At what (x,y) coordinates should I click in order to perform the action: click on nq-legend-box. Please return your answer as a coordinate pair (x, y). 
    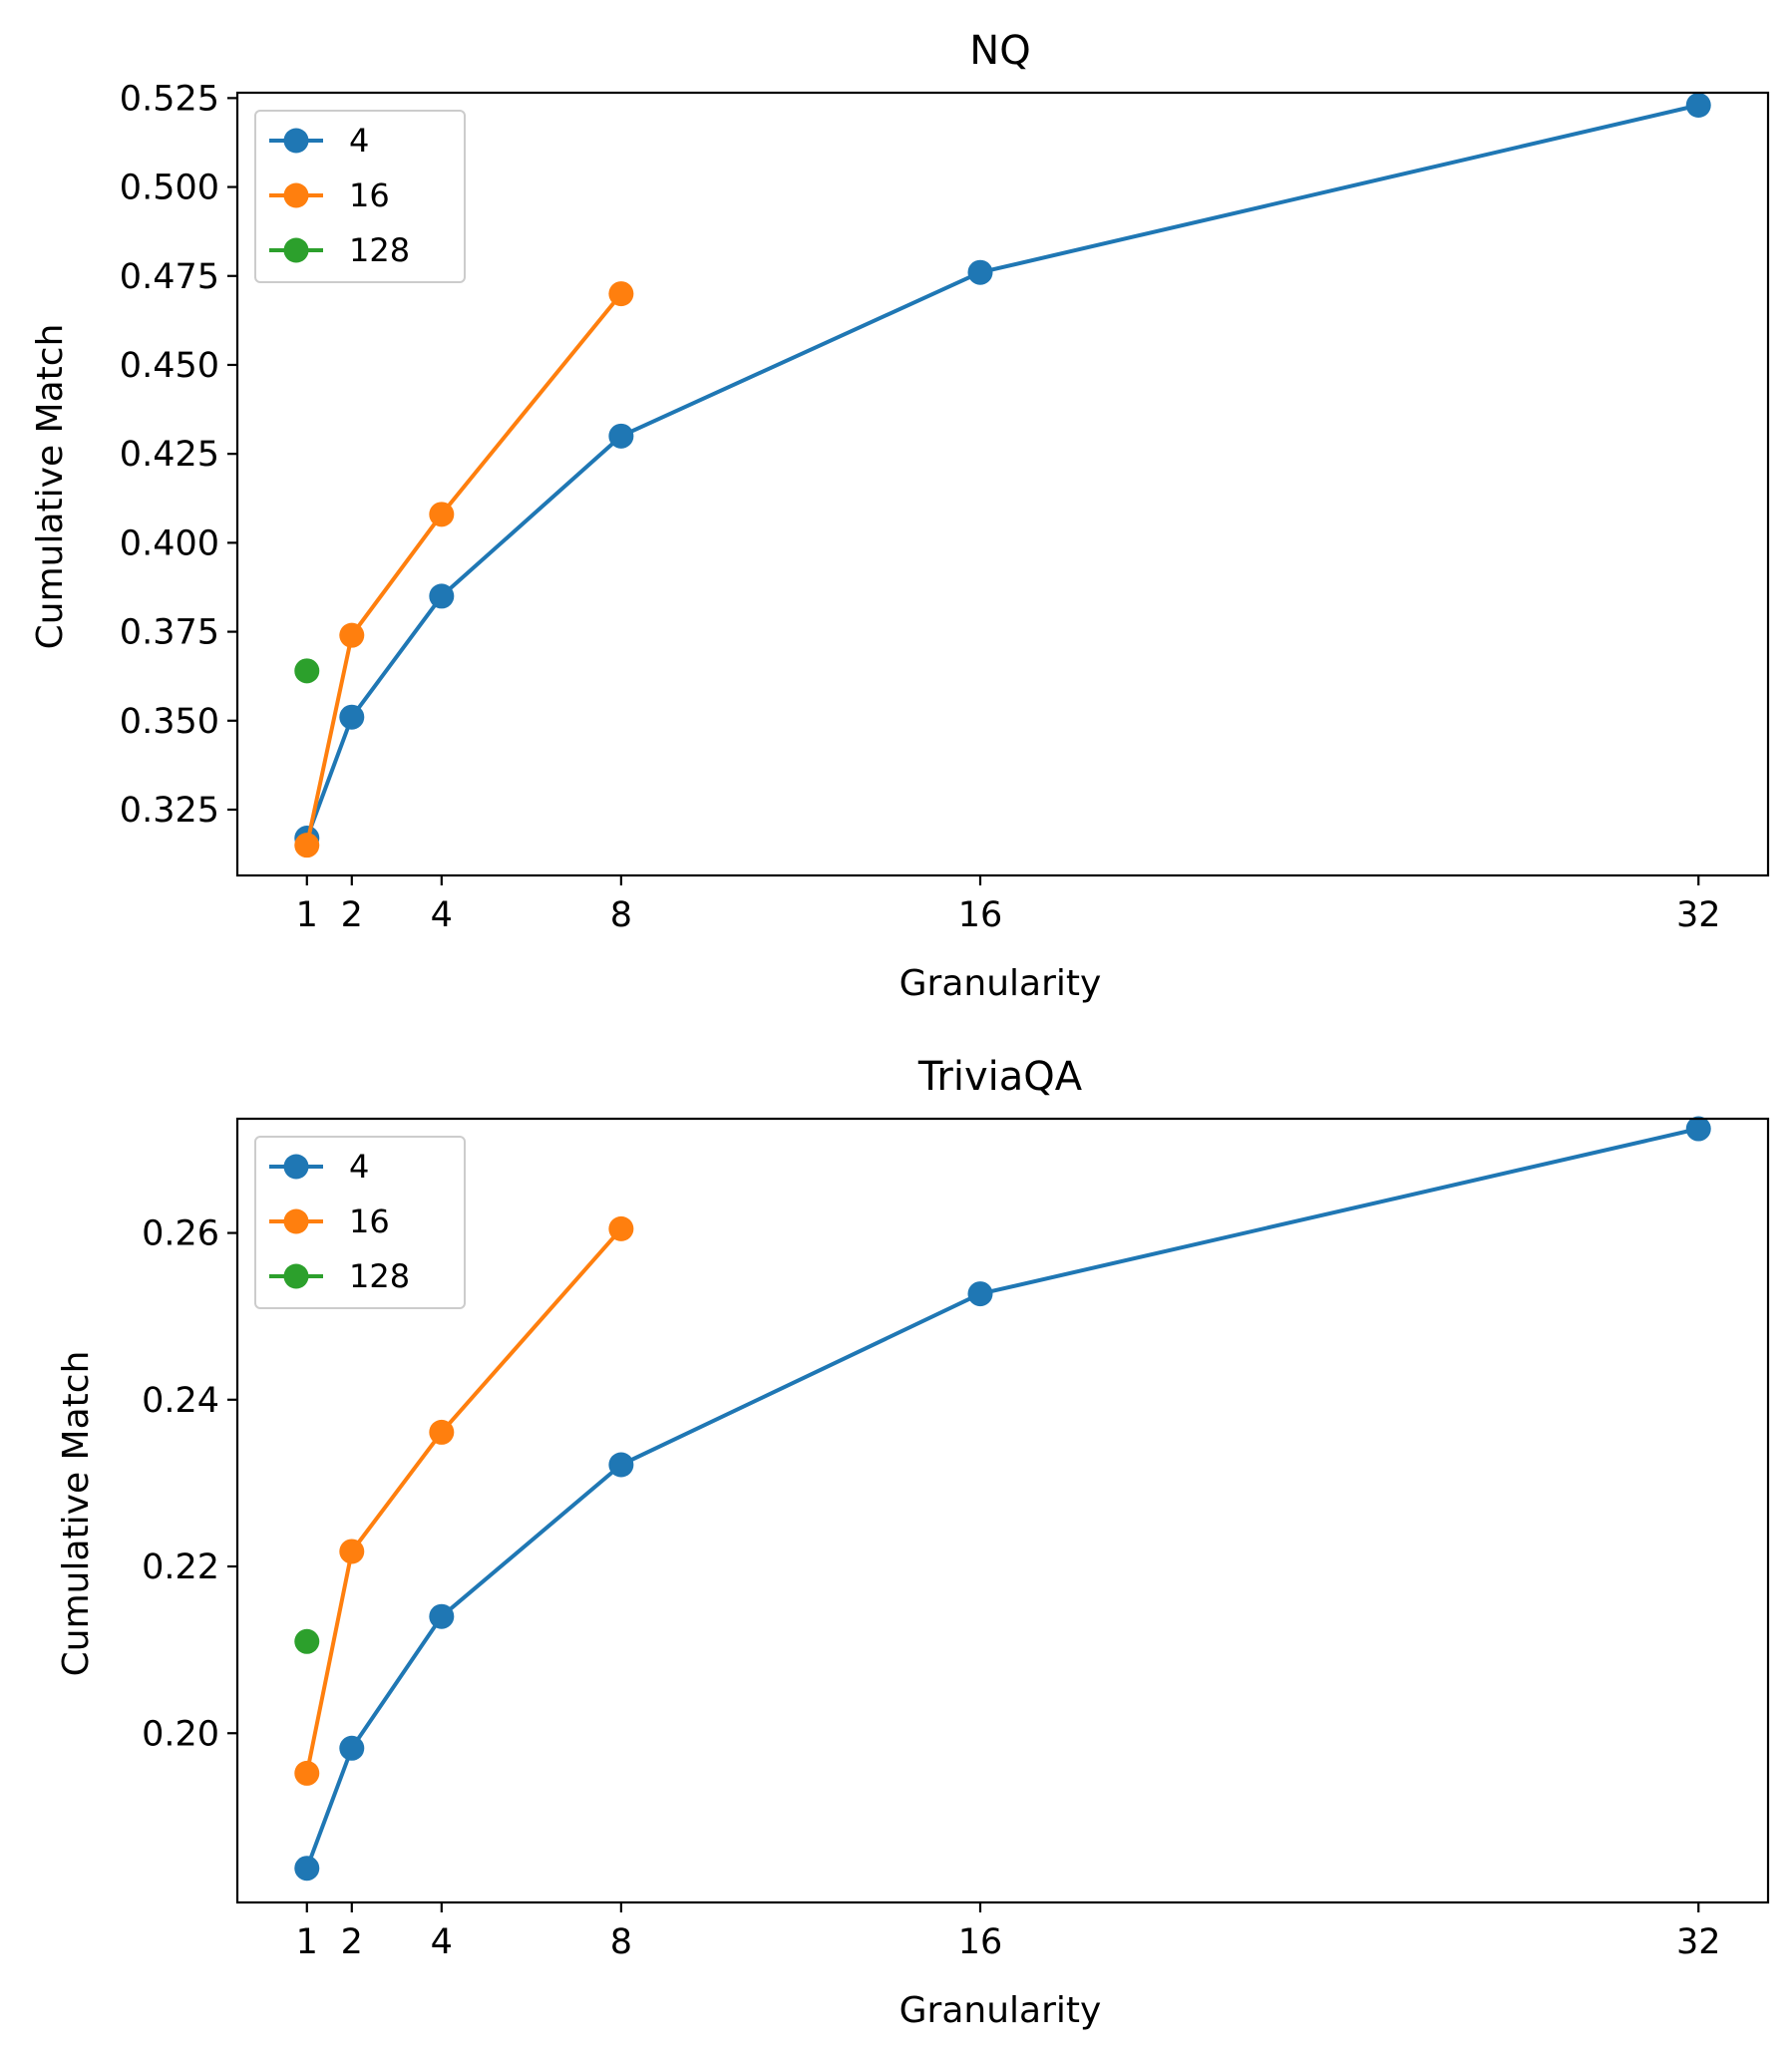
    Looking at the image, I should click on (360, 196).